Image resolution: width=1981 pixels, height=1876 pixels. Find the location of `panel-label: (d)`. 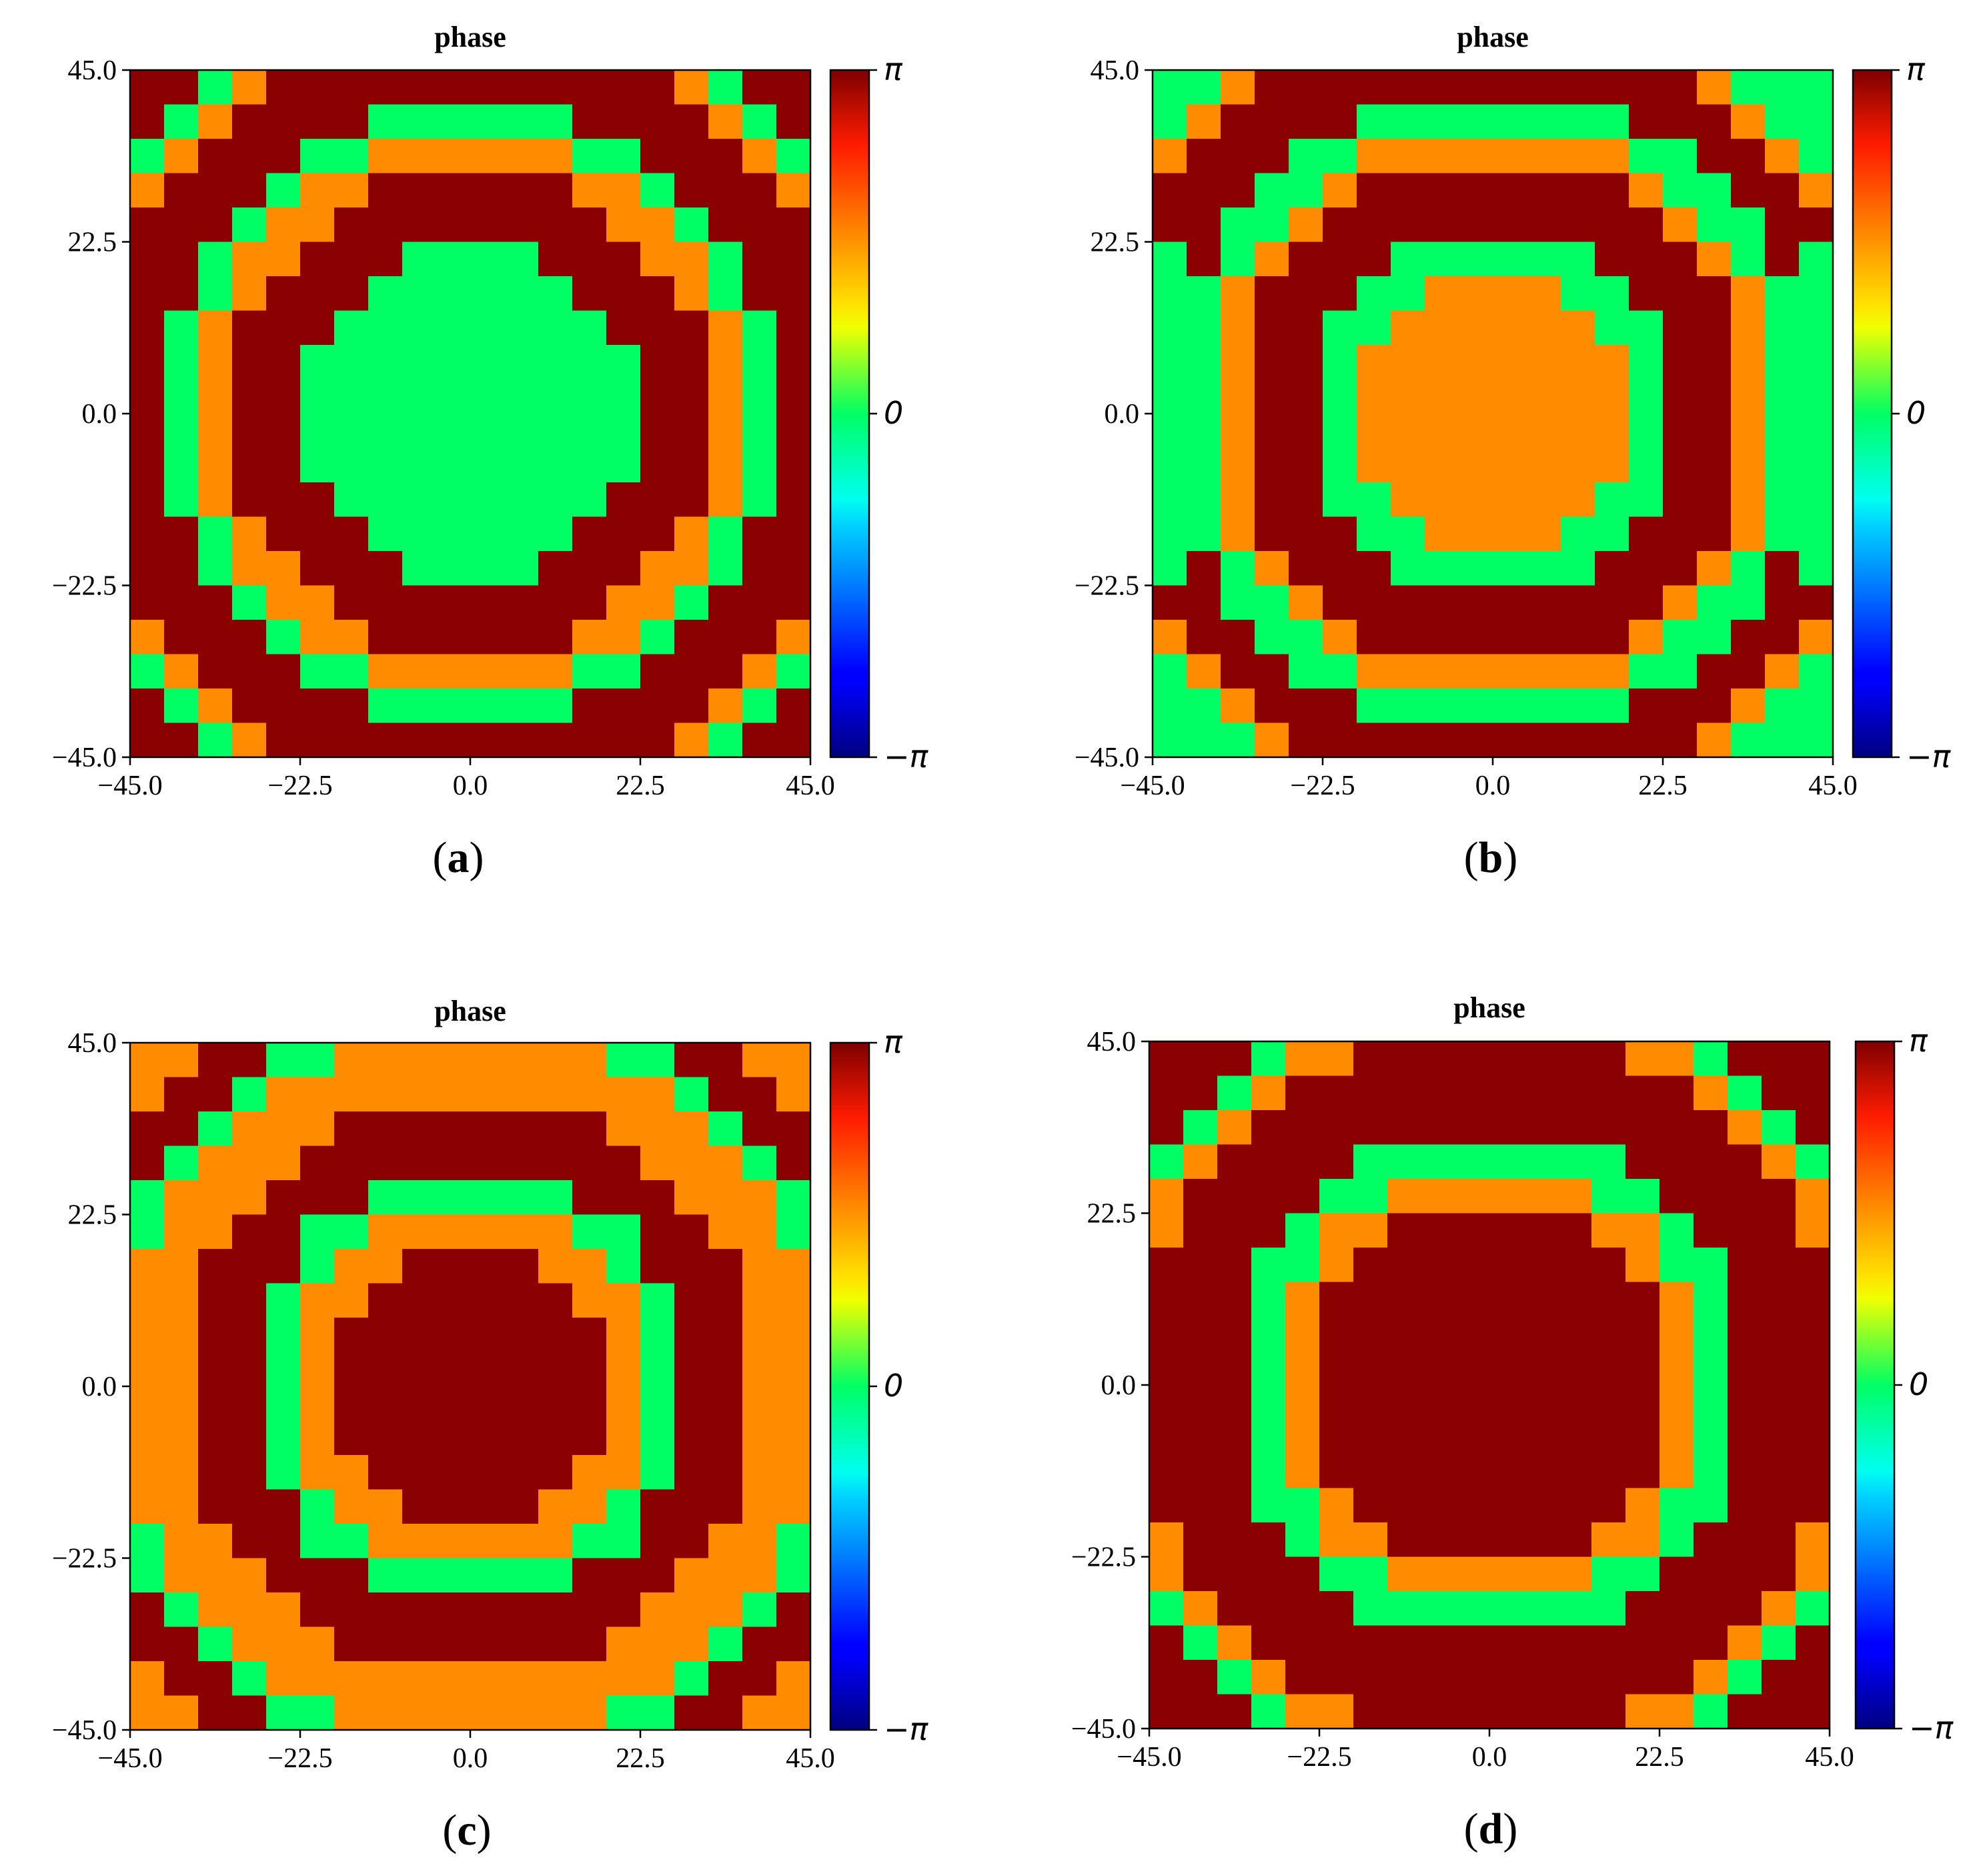

panel-label: (d) is located at coordinates (1491, 1829).